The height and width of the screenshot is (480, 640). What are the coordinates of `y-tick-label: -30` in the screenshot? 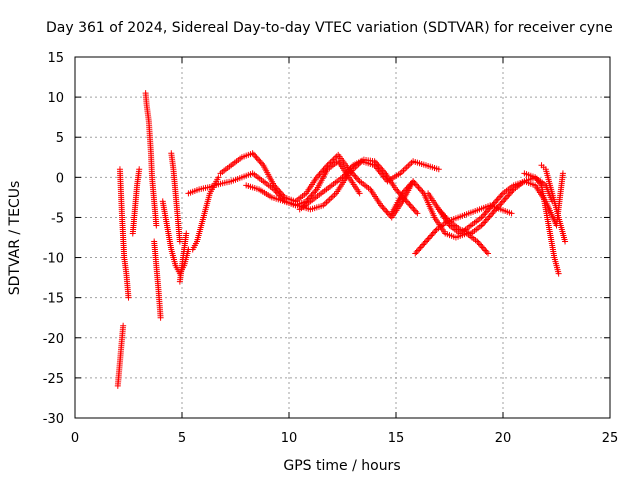 It's located at (53, 419).